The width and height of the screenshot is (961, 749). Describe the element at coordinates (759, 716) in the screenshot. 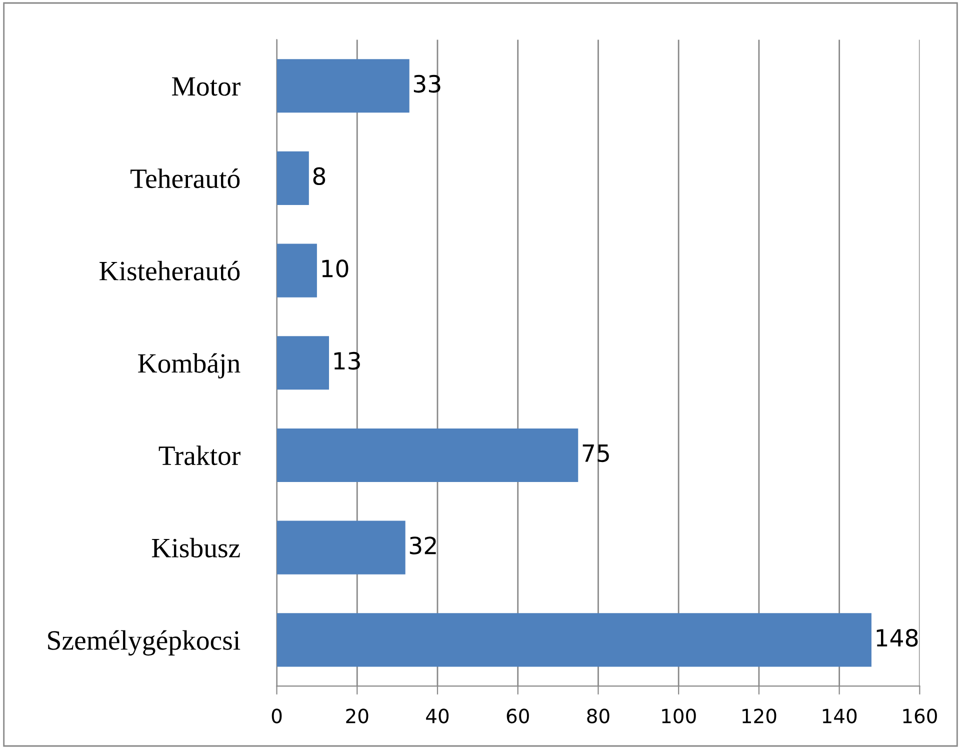

I see `x-tick-label: 120` at that location.